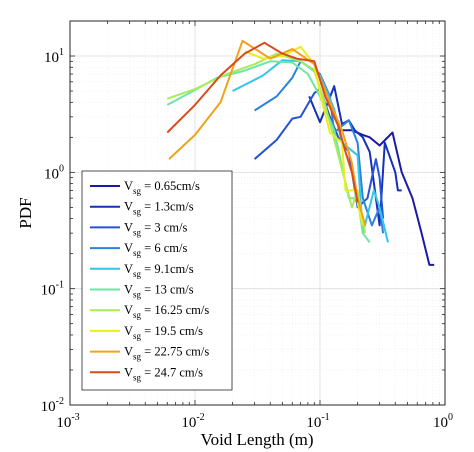 The image size is (474, 452). Describe the element at coordinates (443, 421) in the screenshot. I see `x-tick-label: 10⁰` at that location.